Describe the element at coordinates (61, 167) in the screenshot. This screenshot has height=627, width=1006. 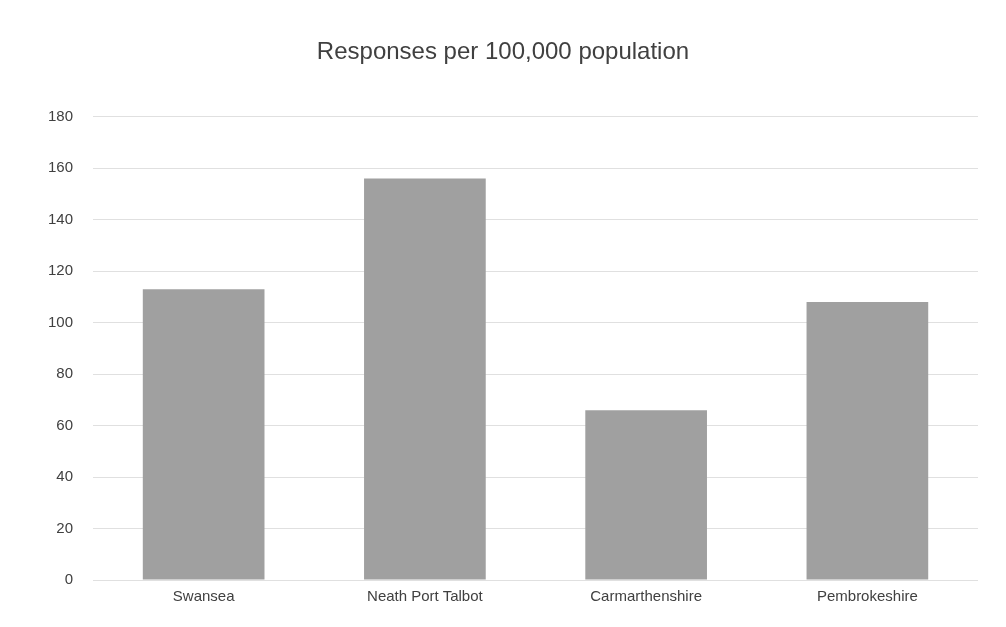
I see `y-tick-label: 160` at that location.